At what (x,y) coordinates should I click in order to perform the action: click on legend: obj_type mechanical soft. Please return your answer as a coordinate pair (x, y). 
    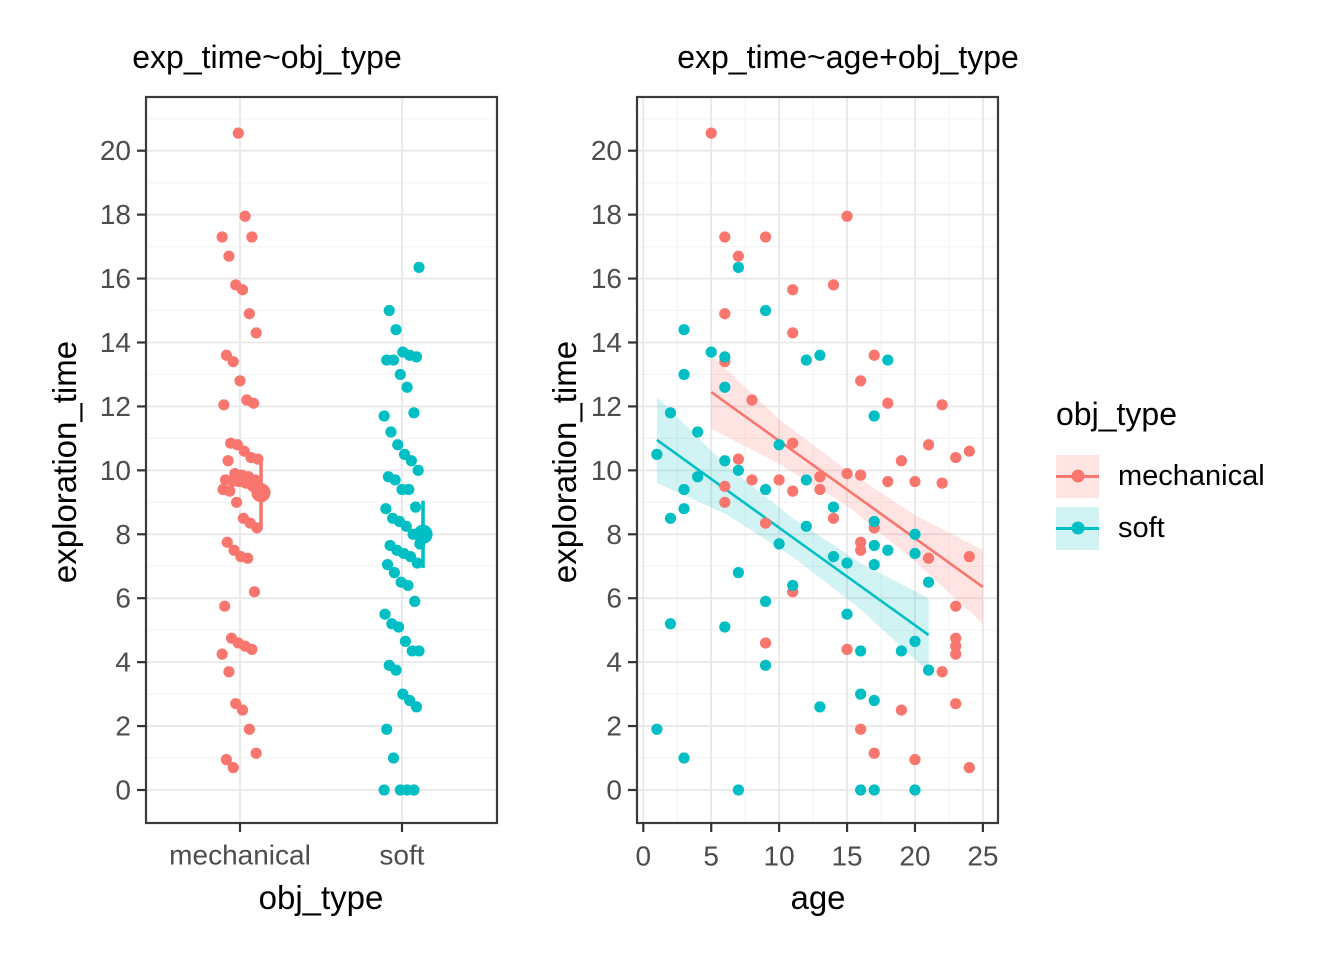
    Looking at the image, I should click on (1160, 476).